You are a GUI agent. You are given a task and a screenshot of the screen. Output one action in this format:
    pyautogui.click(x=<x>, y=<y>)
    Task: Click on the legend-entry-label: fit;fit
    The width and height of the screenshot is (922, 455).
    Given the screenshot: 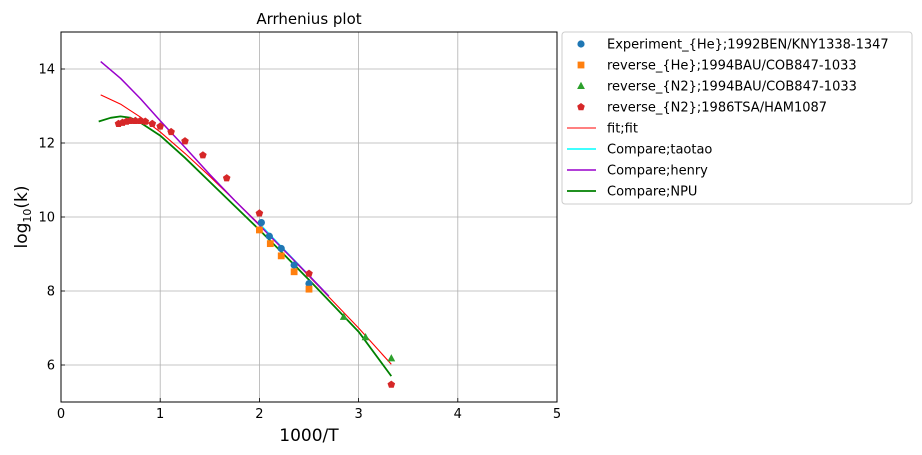 What is the action you would take?
    pyautogui.click(x=622, y=129)
    